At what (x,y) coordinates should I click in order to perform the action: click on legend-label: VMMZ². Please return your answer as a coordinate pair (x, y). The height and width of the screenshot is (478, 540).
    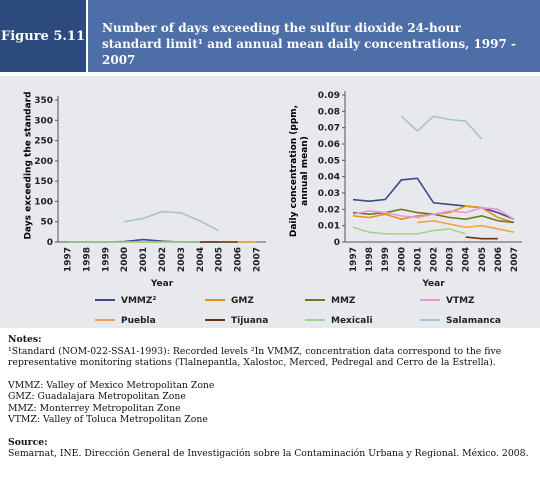
    Looking at the image, I should click on (138, 301).